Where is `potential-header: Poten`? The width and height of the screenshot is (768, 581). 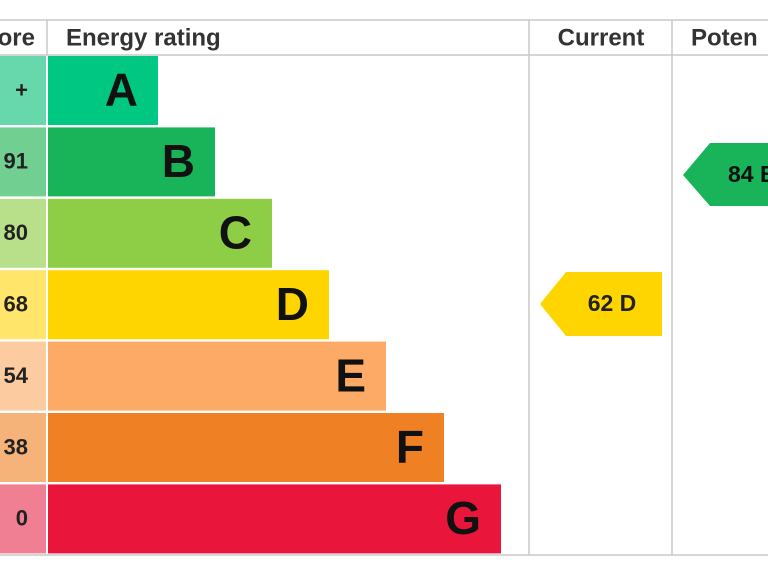
potential-header: Poten is located at coordinates (724, 37).